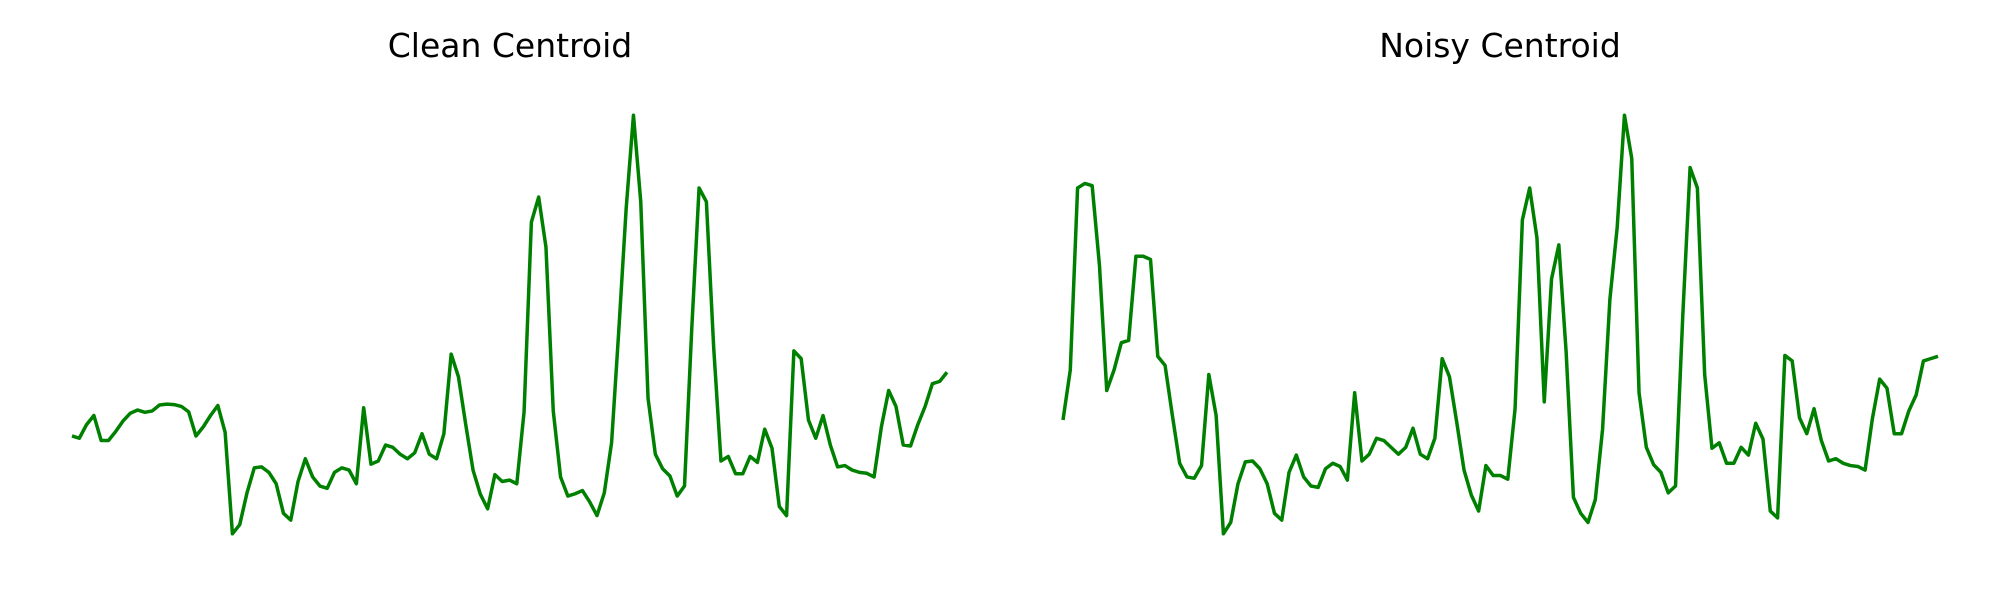  Describe the element at coordinates (510, 45) in the screenshot. I see `chart-title-clean: Clean Centroid` at that location.